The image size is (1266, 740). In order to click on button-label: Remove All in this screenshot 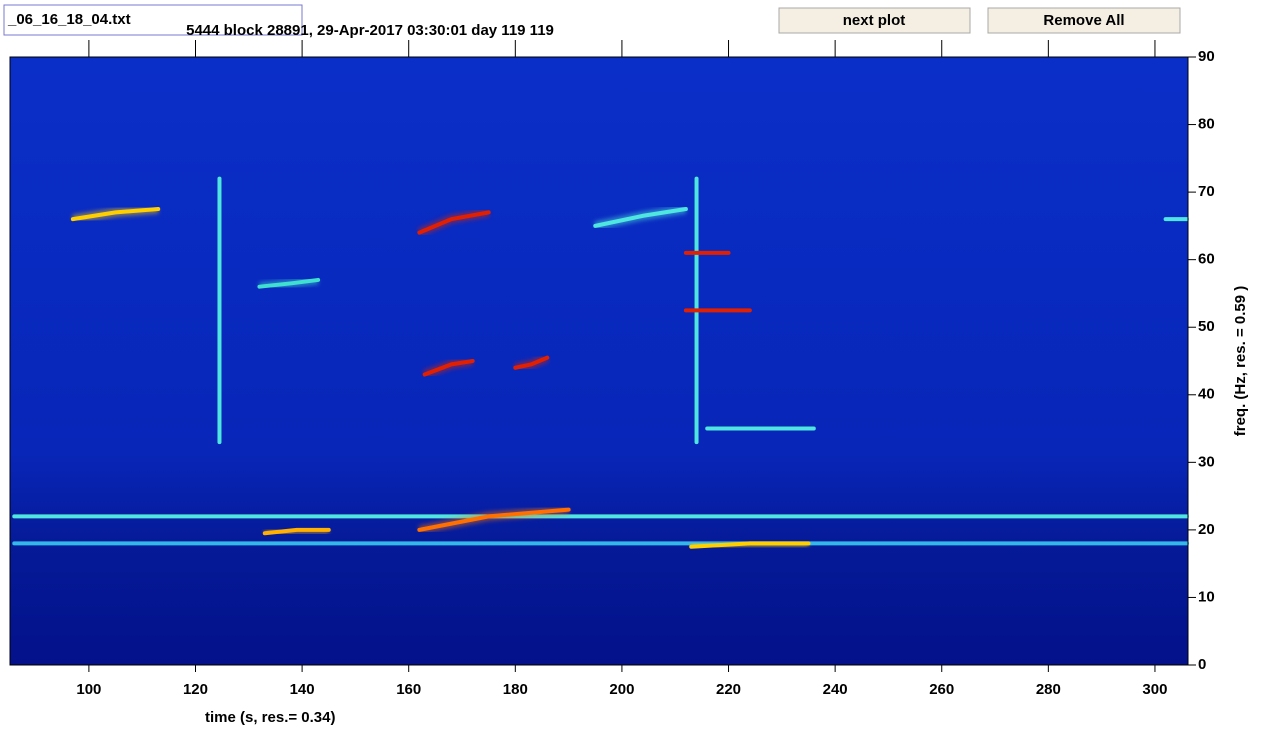, I will do `click(1083, 20)`.